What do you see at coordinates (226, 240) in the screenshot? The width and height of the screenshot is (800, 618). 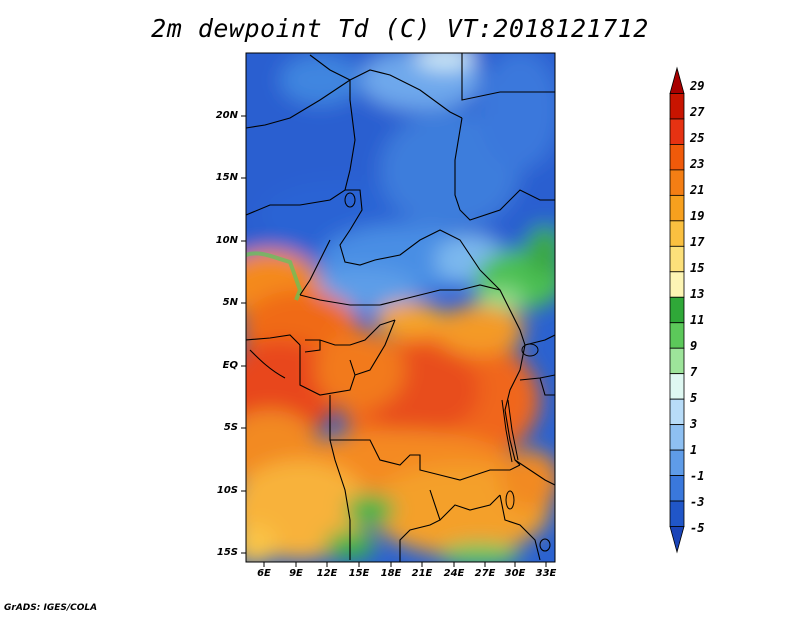 I see `lat-label: 10N` at bounding box center [226, 240].